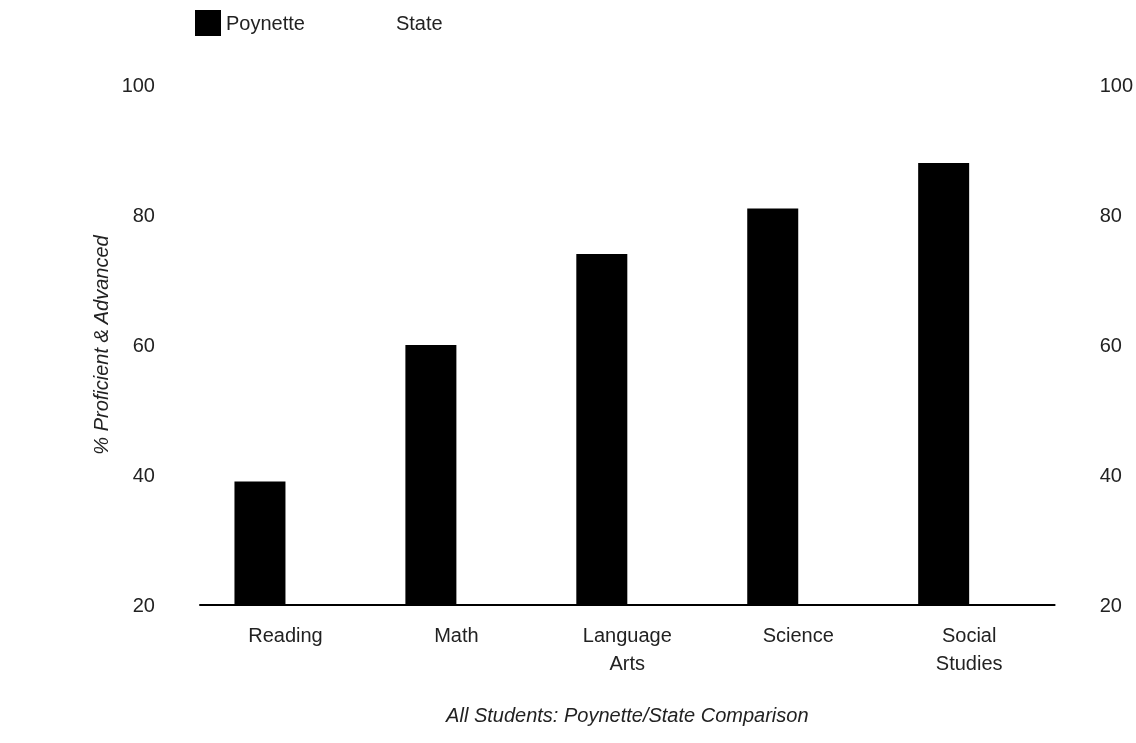 The image size is (1136, 743). What do you see at coordinates (456, 635) in the screenshot?
I see `x-tick-label: Math` at bounding box center [456, 635].